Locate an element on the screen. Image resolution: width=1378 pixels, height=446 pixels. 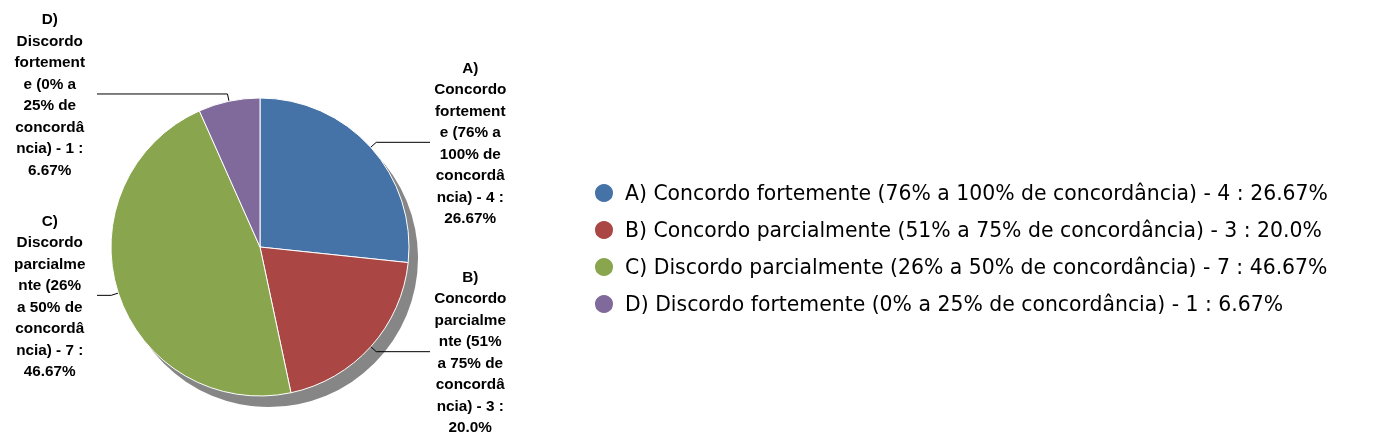
legend-label: D) Discordo fortemente (0% a 25% de concordância) - 1 : 6.67% is located at coordinates (954, 304).